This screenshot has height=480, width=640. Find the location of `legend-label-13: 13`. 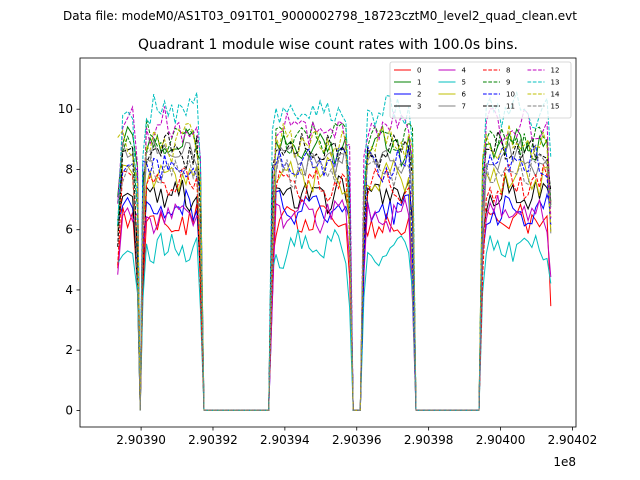

legend-label-13: 13 is located at coordinates (555, 83).